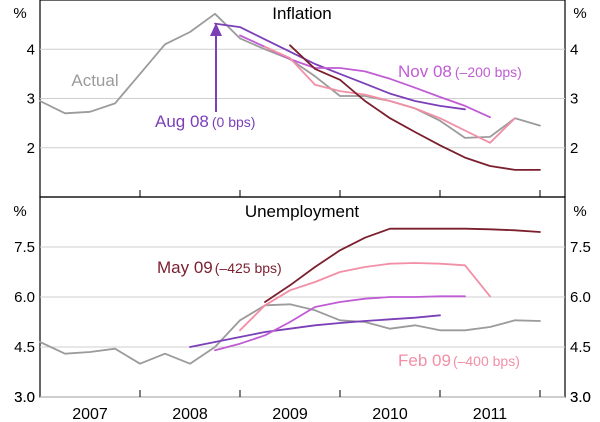 This screenshot has width=600, height=422. Describe the element at coordinates (486, 361) in the screenshot. I see `annotation-feb09-detail: (–400 bps)` at that location.